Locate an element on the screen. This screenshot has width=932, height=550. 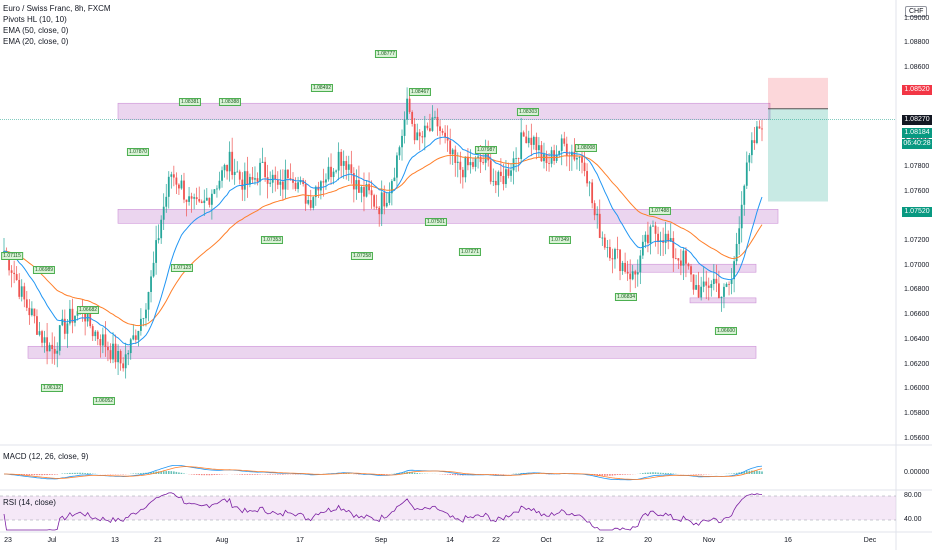
currency-badge: CHF is located at coordinates (916, 11).